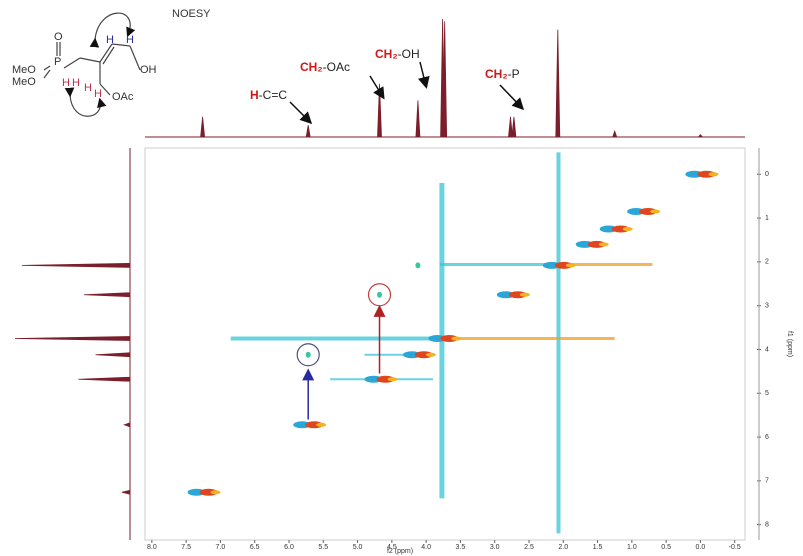 The width and height of the screenshot is (803, 556). Describe the element at coordinates (426, 547) in the screenshot. I see `x-tick-label: 4.0` at that location.